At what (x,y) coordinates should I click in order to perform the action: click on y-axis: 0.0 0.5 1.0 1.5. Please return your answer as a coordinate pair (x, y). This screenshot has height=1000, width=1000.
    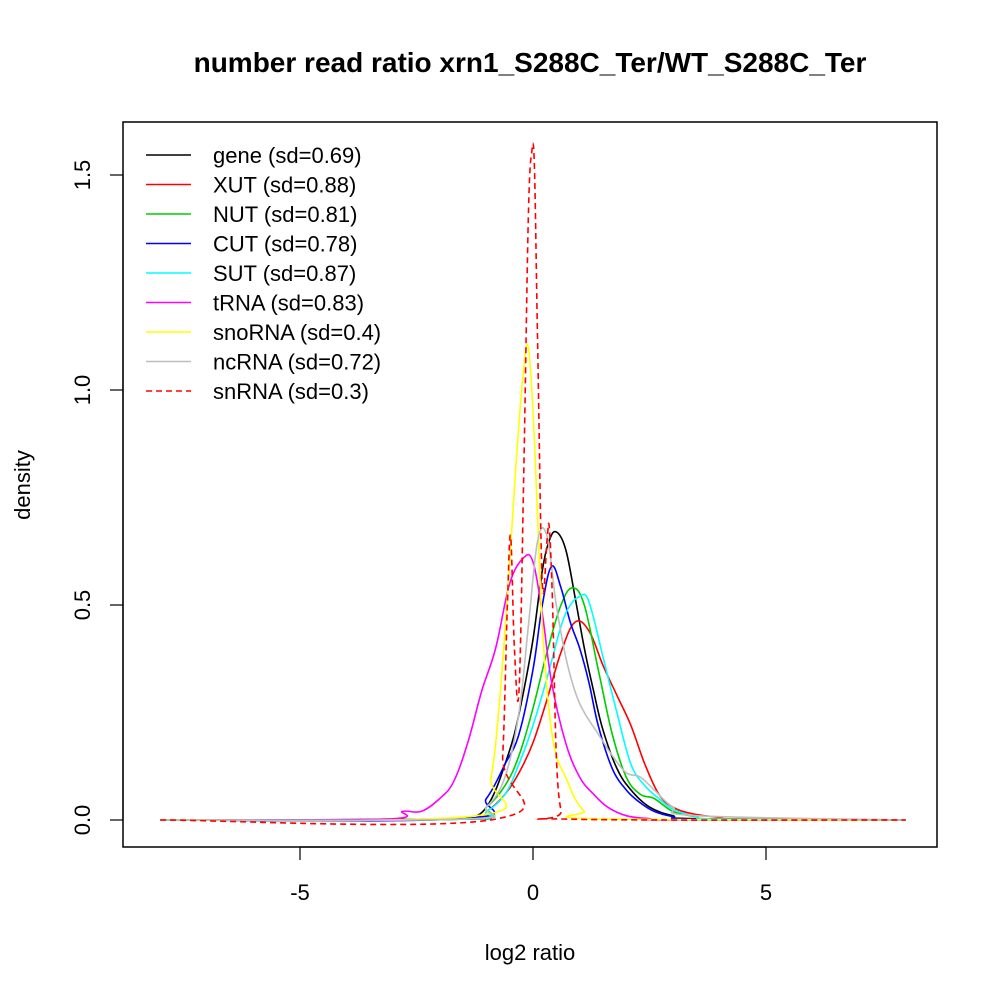
    Looking at the image, I should click on (97, 498).